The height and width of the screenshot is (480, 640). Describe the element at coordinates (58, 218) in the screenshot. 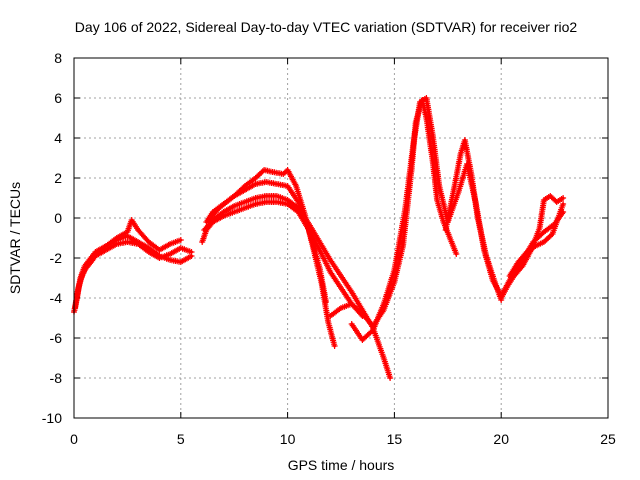

I see `y-tick-label: 0` at that location.